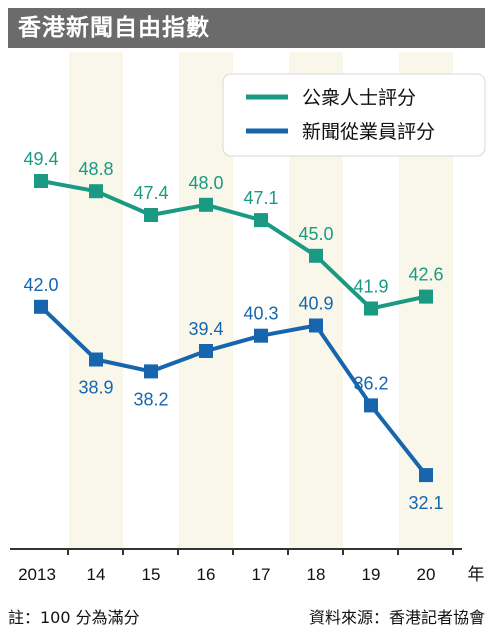 The height and width of the screenshot is (639, 493). Describe the element at coordinates (247, 566) in the screenshot. I see `x-axis: 2013 14 15 16 17 18 19 20 年` at that location.